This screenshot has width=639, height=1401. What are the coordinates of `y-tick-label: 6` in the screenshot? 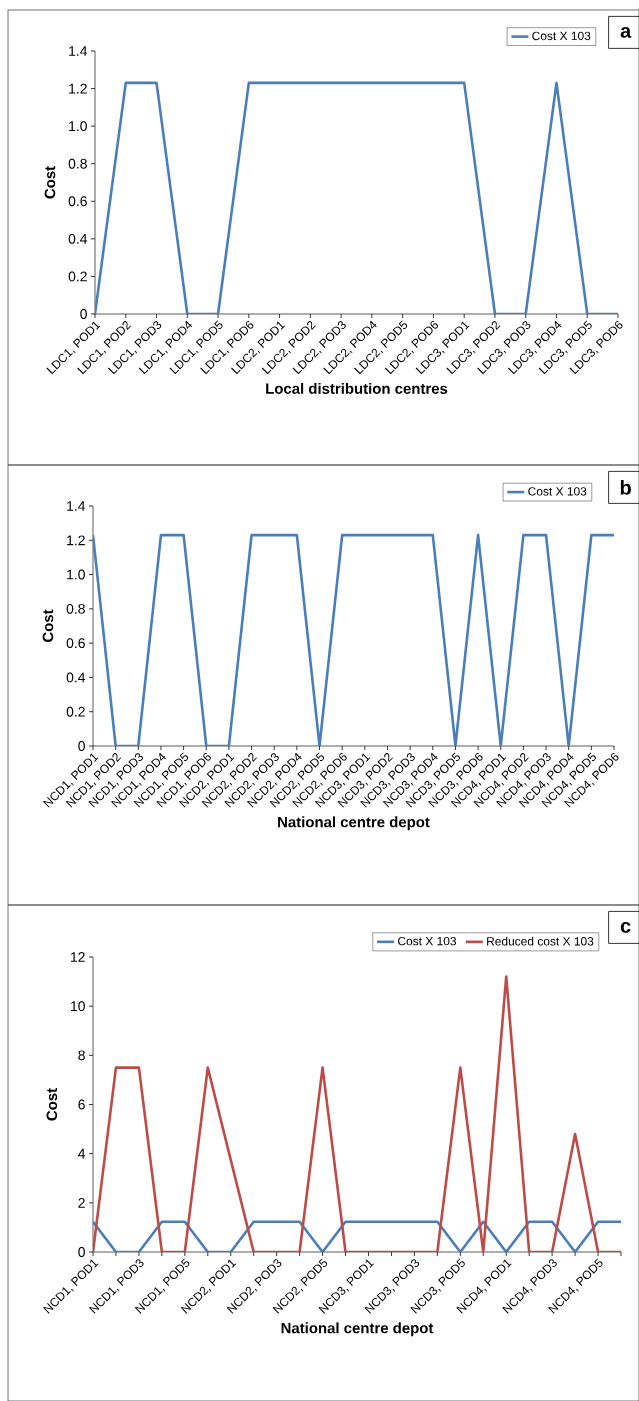 It's located at (81, 1104).